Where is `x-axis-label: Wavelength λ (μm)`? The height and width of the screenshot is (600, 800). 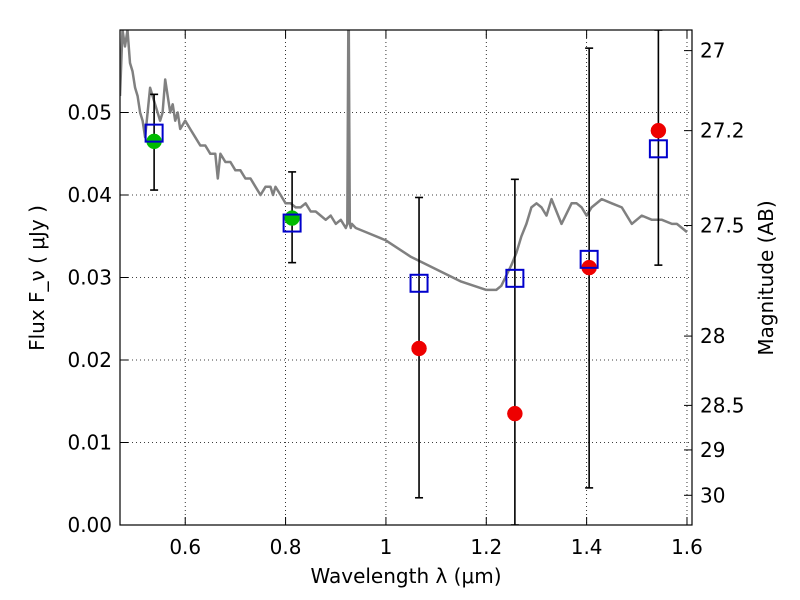
x-axis-label: Wavelength λ (μm) is located at coordinates (405, 576).